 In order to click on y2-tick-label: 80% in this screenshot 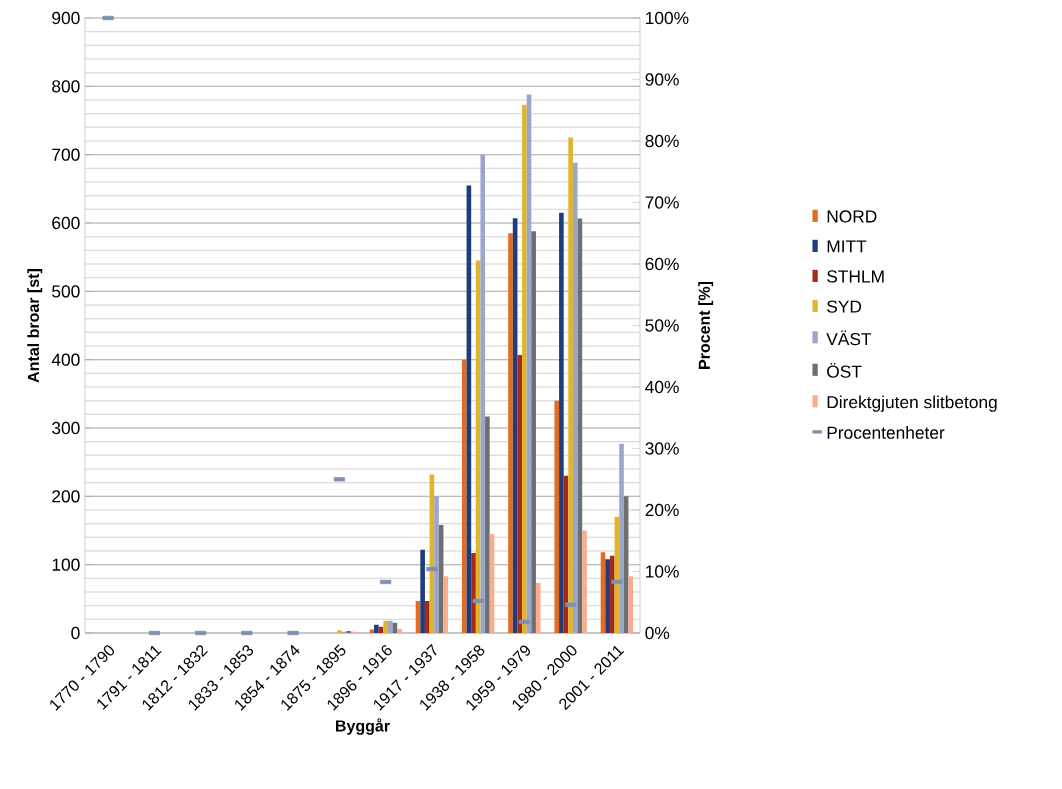, I will do `click(662, 141)`.